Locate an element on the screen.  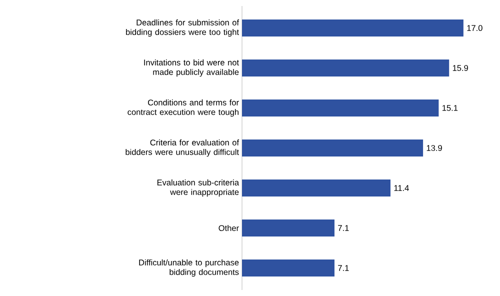
y-tick-label: Other is located at coordinates (228, 228).